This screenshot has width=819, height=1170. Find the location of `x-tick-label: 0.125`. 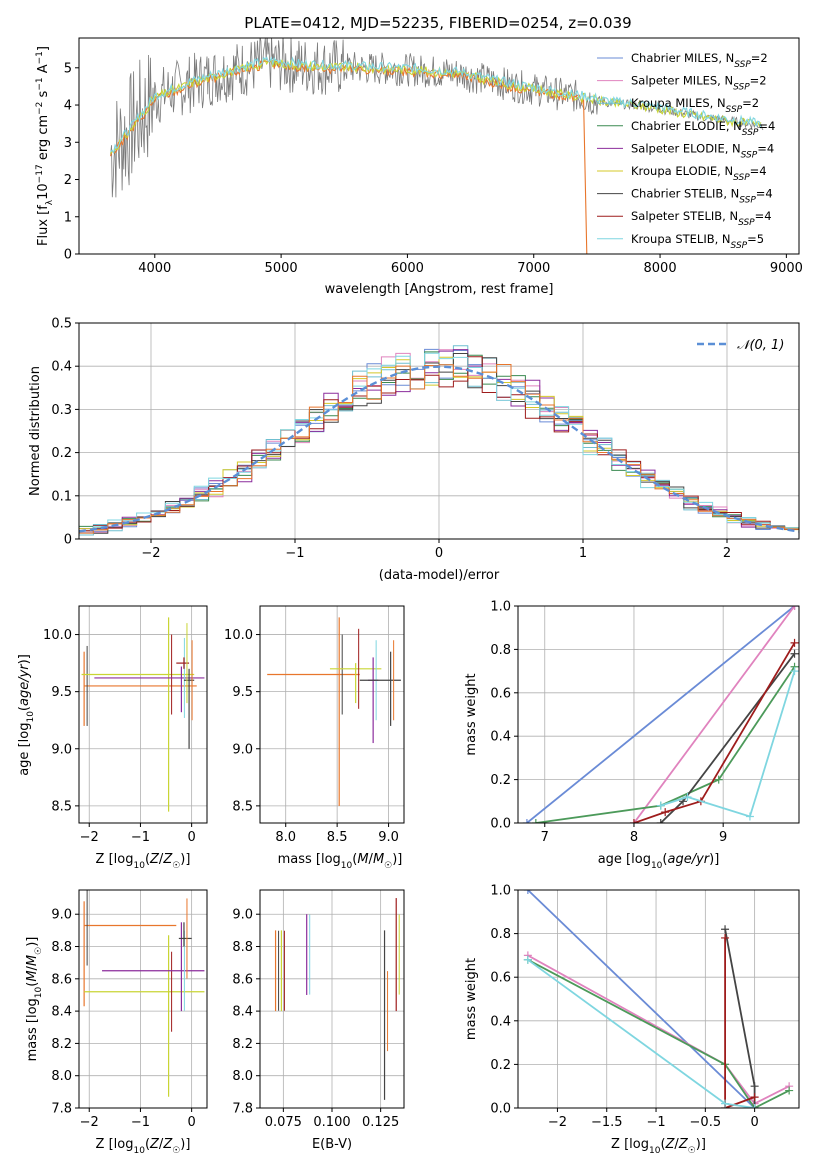

x-tick-label: 0.125 is located at coordinates (380, 1122).